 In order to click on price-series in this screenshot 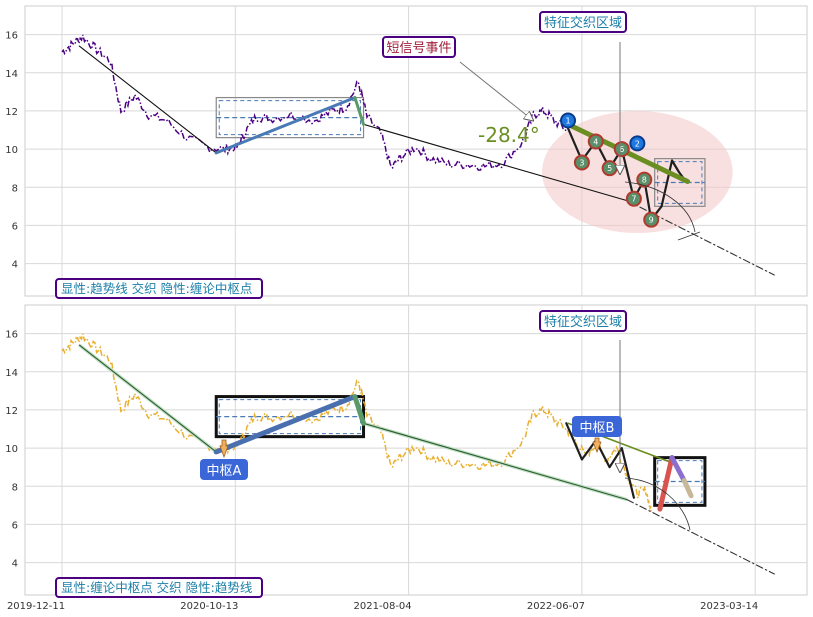, I will do `click(314, 102)`.